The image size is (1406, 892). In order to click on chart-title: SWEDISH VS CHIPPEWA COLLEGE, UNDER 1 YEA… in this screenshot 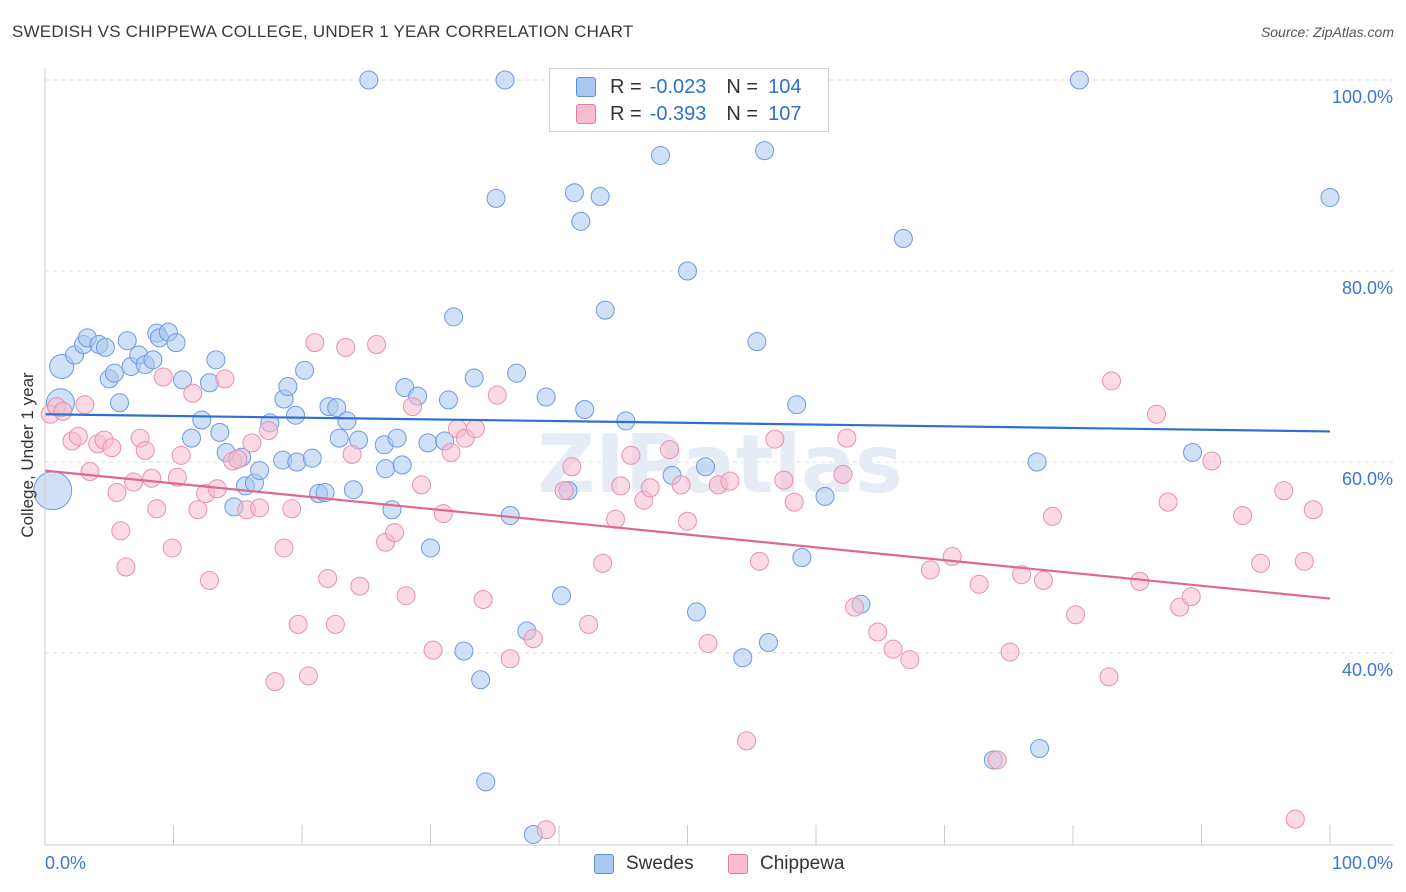, I will do `click(323, 31)`.